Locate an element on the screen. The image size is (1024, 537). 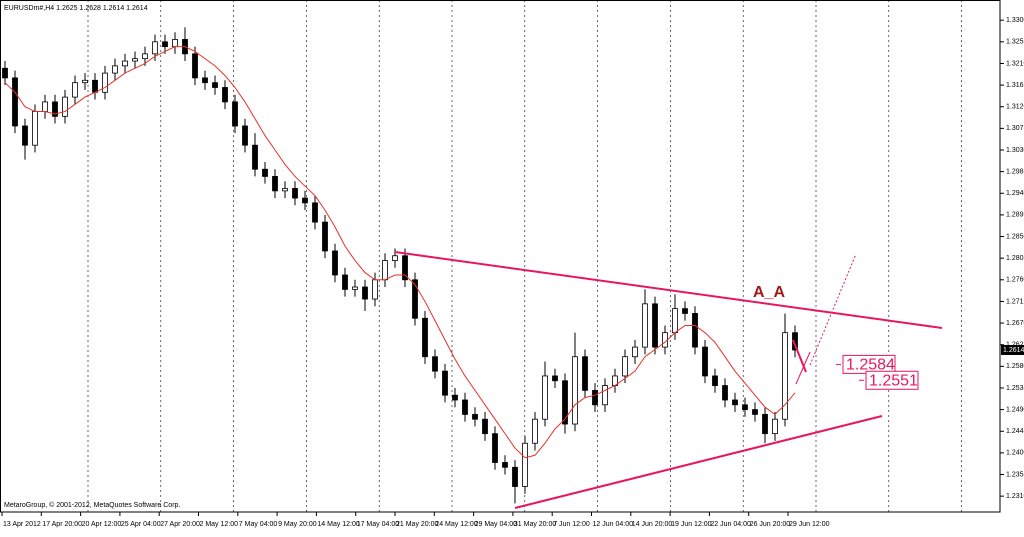
y-tick-label: 1.2850 is located at coordinates (1015, 236).